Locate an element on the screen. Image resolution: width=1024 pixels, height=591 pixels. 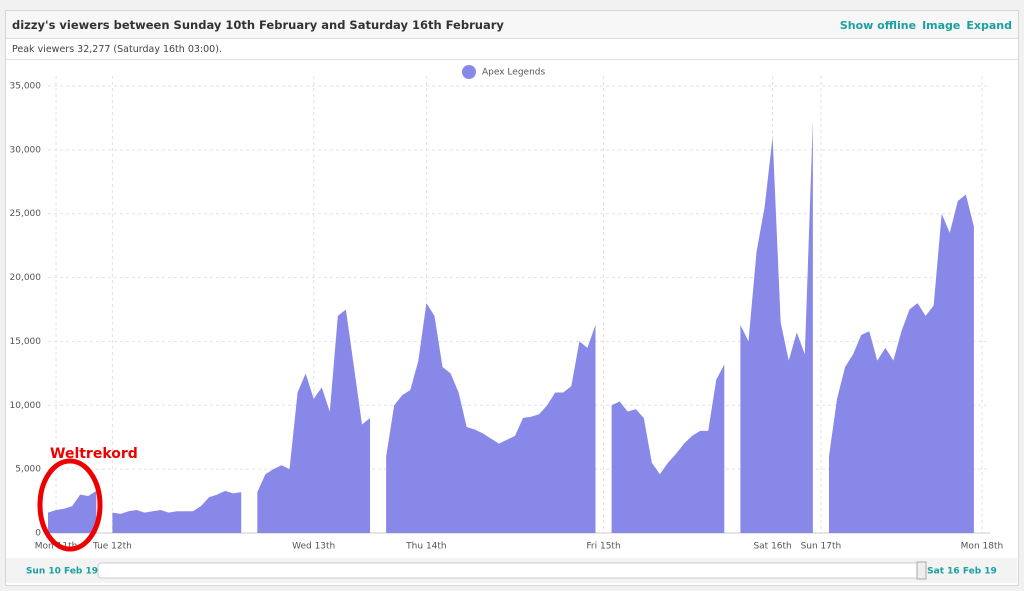
x-tick-label: Mon 18th is located at coordinates (982, 547).